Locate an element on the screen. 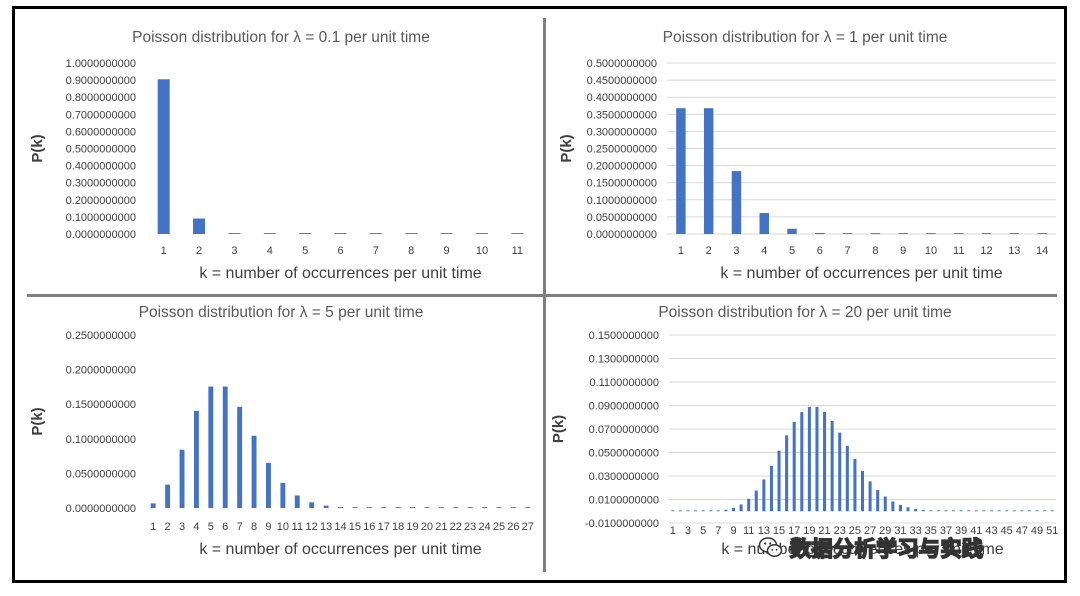  y-tick-label: 0.5000000000 is located at coordinates (101, 150).